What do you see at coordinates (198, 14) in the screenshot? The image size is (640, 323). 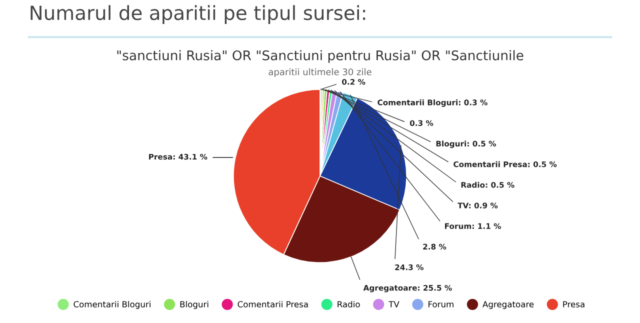 I see `text: Numarul de aparitii pe tipul sursei:` at bounding box center [198, 14].